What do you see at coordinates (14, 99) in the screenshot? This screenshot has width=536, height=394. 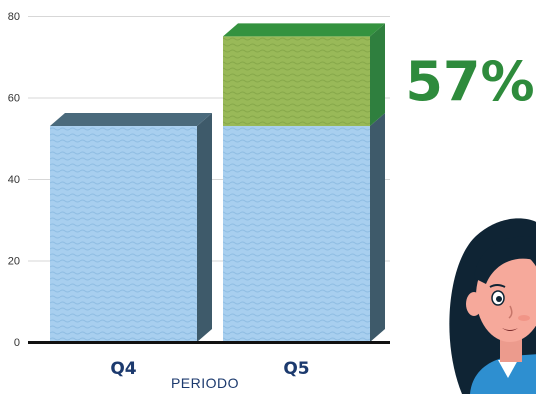 I see `y-tick-label: 60` at bounding box center [14, 99].